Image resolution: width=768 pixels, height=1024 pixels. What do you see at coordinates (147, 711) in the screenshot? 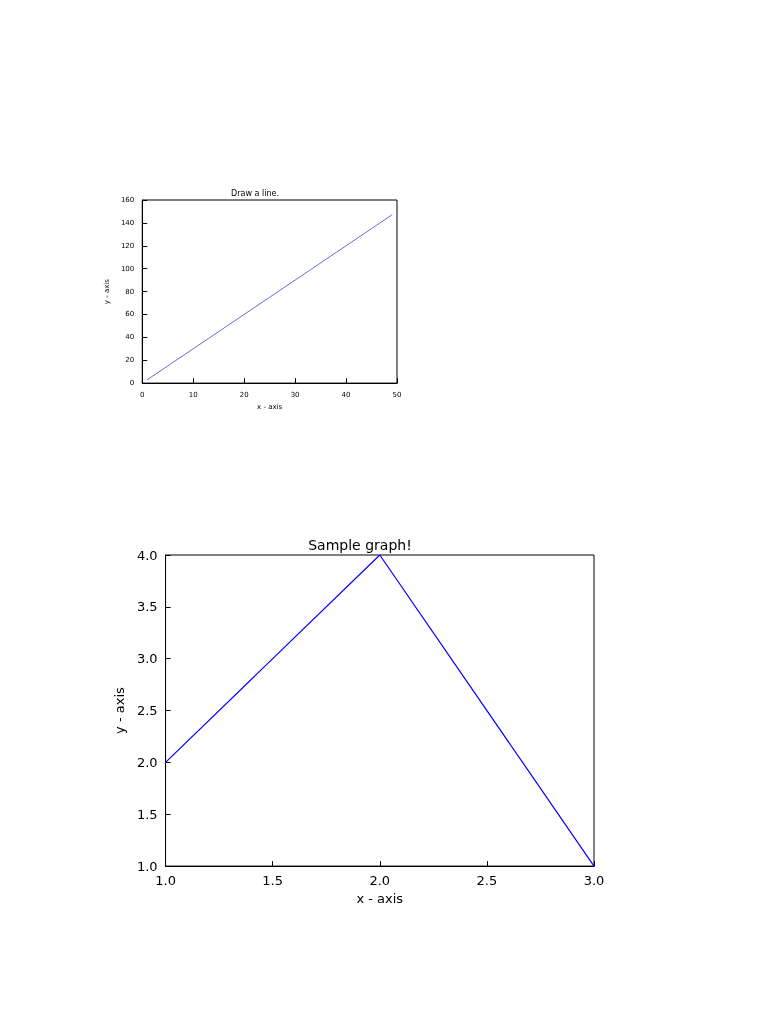
I see `y-tick-label: 2.5` at bounding box center [147, 711].